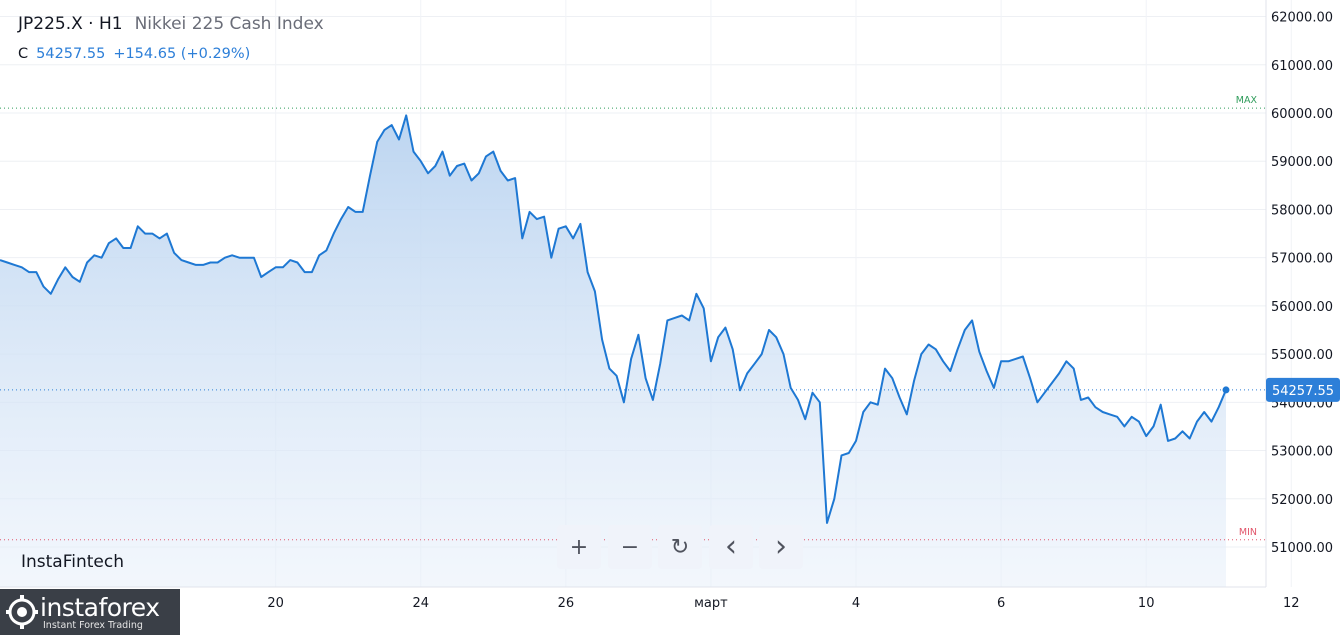 This screenshot has height=639, width=1340. What do you see at coordinates (1302, 259) in the screenshot?
I see `y-tick-label: 57000.00` at bounding box center [1302, 259].